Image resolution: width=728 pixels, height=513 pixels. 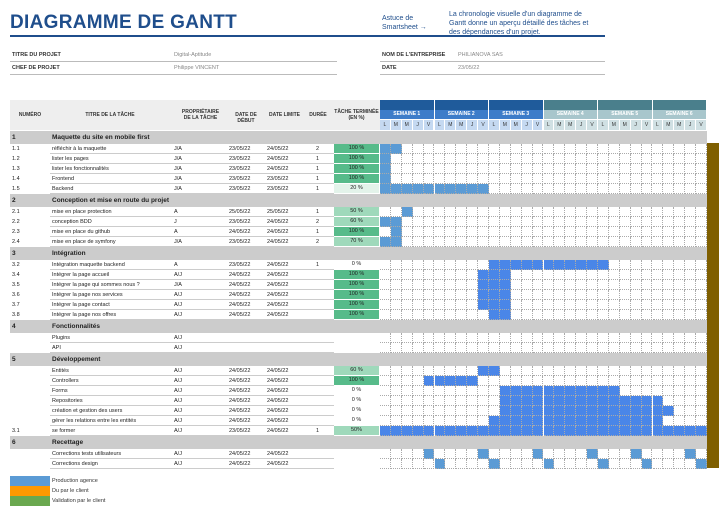 What do you see at coordinates (358, 391) in the screenshot?
I see `task-row: Forms A/J 24/05/22 24/05/22 0 %` at bounding box center [358, 391].